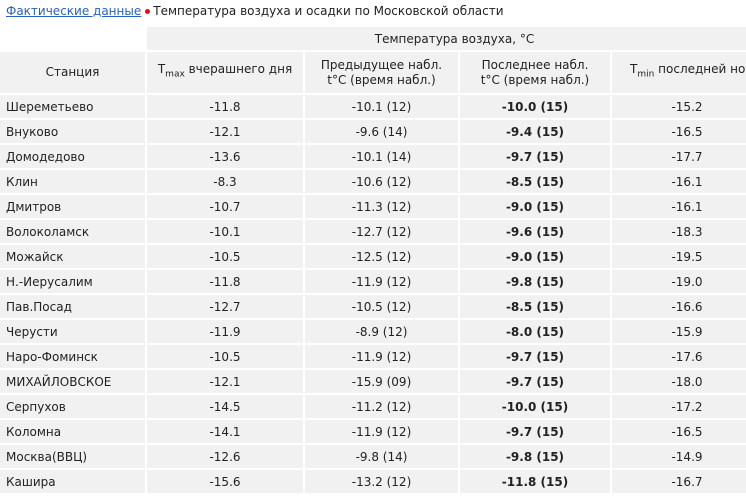  I want to click on prev-cell: -12.7 (12), so click(381, 231).